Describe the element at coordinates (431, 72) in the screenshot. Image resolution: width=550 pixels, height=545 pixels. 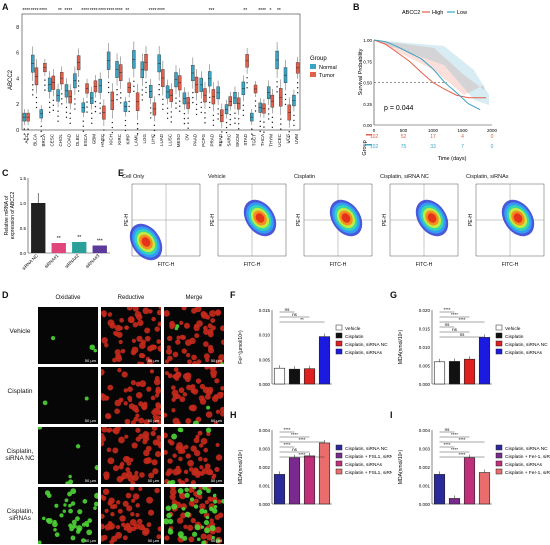
I see `panel-b-ci-low` at that location.